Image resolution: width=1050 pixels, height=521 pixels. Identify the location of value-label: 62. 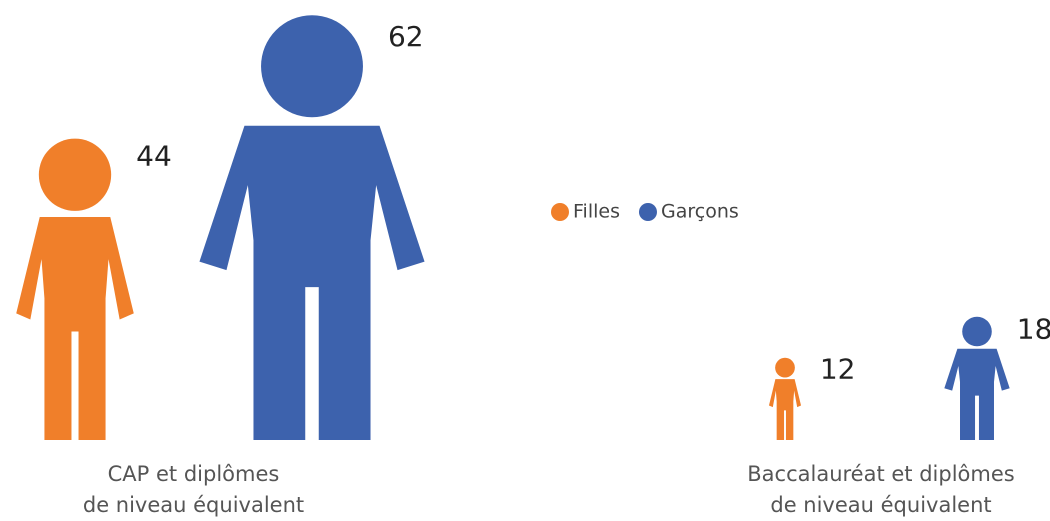
(406, 36).